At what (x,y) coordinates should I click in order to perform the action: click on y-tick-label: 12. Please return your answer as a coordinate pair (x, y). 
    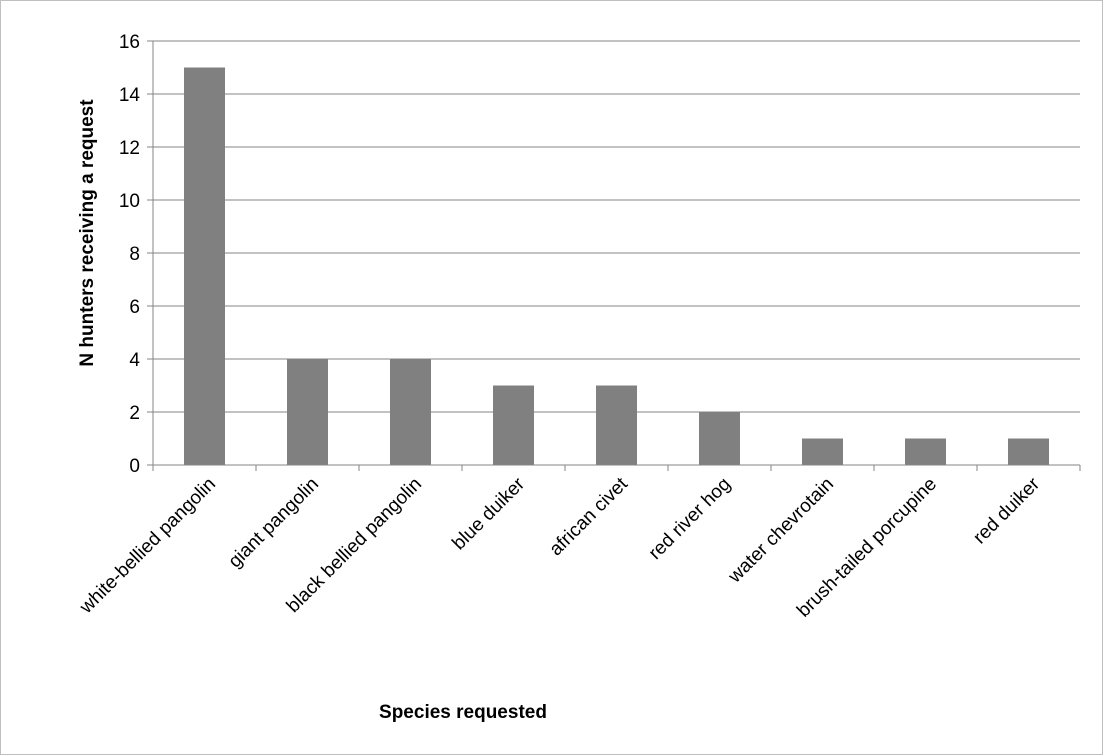
    Looking at the image, I should click on (129, 148).